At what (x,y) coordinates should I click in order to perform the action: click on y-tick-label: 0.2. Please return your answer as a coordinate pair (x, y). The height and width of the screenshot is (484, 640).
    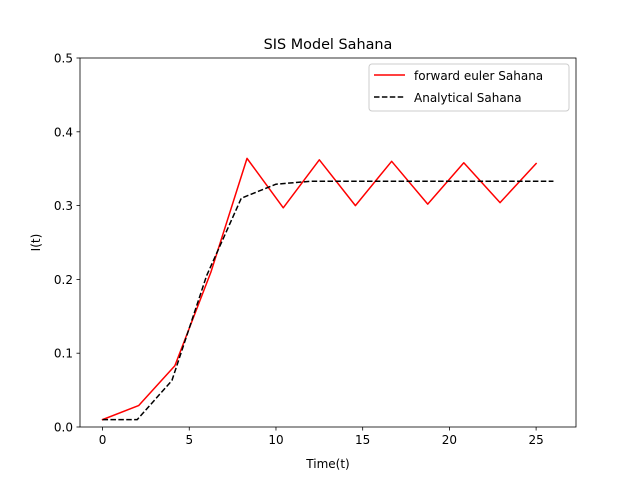
    Looking at the image, I should click on (63, 280).